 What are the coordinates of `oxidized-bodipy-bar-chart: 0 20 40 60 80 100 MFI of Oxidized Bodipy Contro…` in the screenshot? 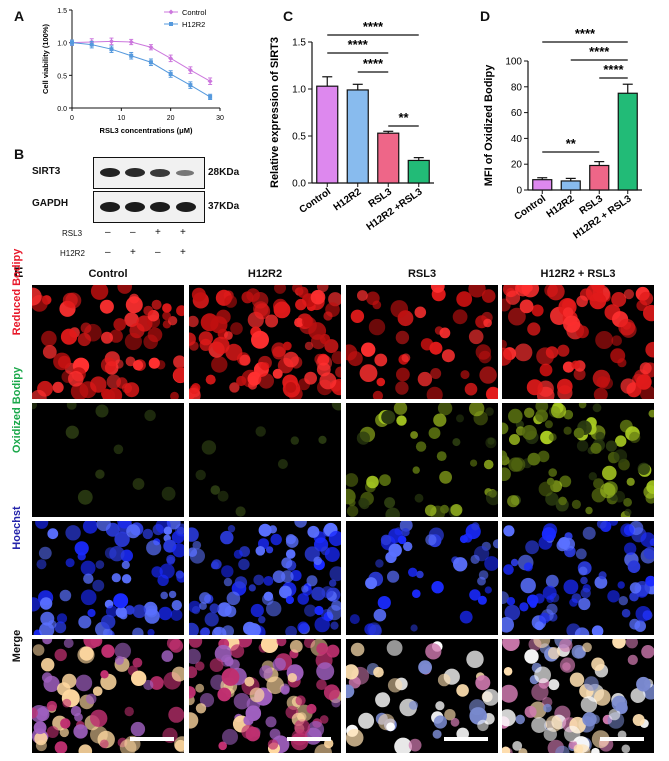 It's located at (562, 134).